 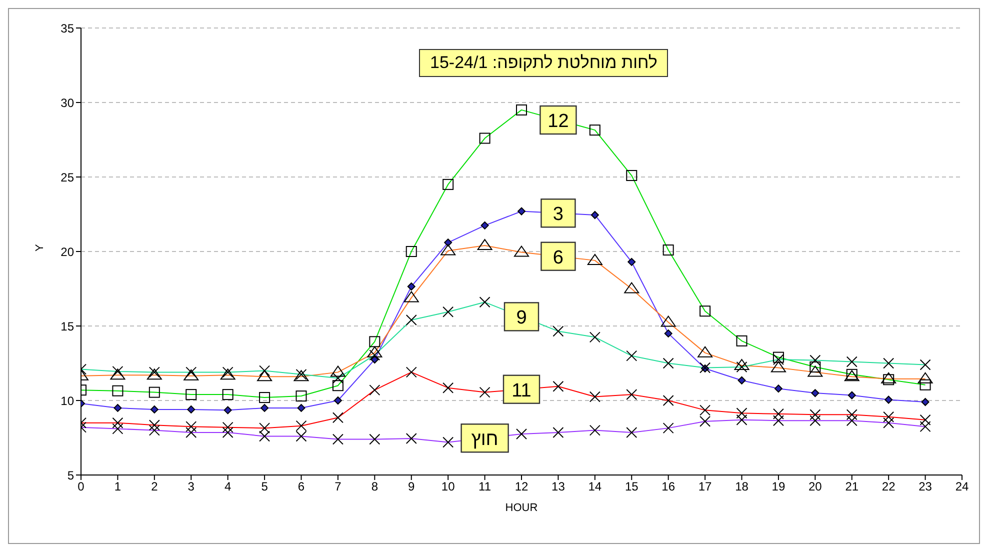 I want to click on x-tick-label: 12, so click(x=521, y=487).